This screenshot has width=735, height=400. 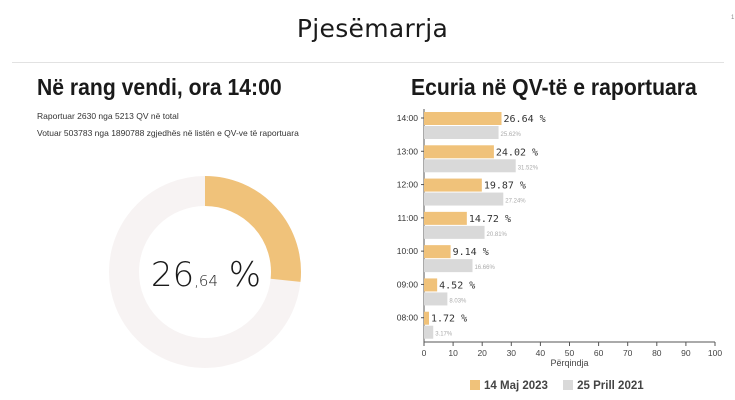 I want to click on bar-2021-label: 27.24%, so click(x=515, y=202).